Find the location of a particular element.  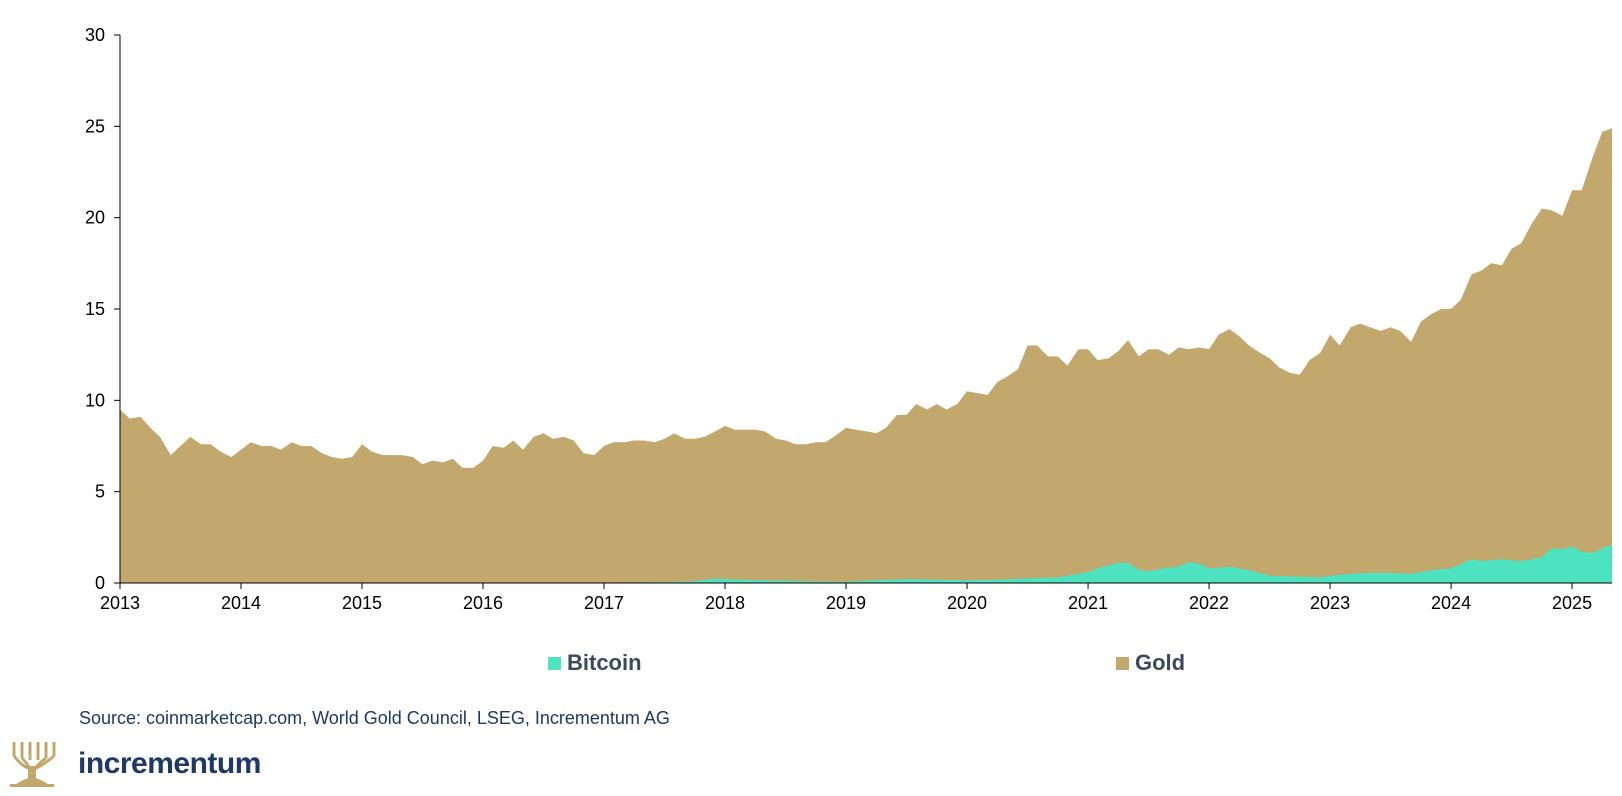

x-tick-label: 2025 is located at coordinates (1572, 603).